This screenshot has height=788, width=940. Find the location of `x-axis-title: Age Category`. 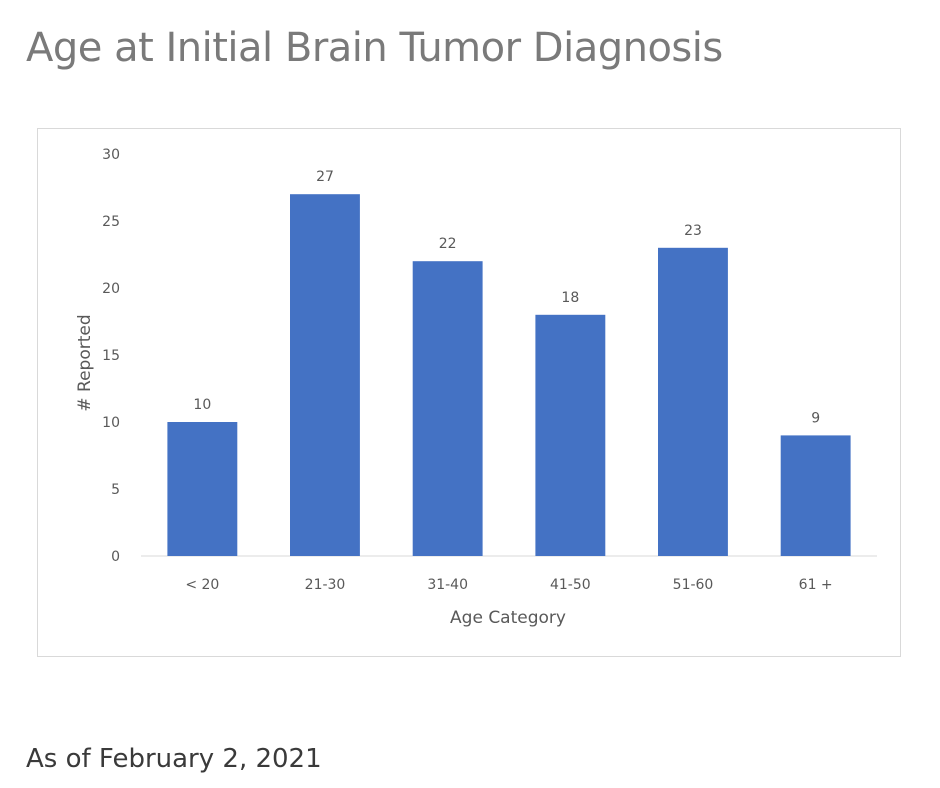

x-axis-title: Age Category is located at coordinates (508, 618).